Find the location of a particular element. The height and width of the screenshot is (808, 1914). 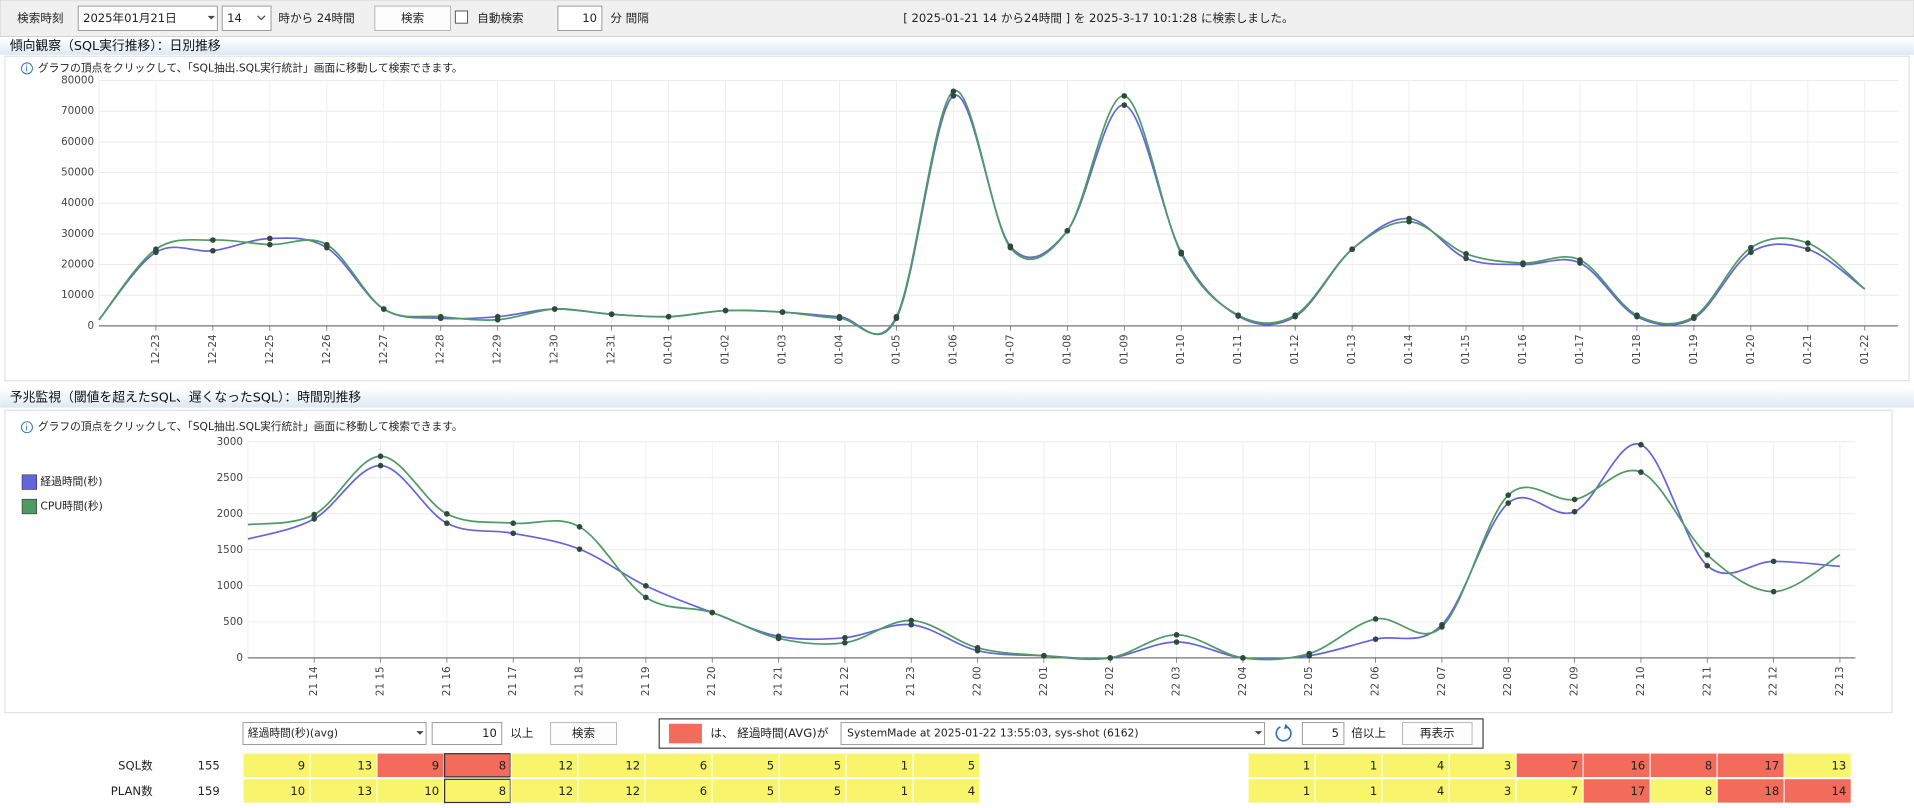

filter-search-button is located at coordinates (583, 734).